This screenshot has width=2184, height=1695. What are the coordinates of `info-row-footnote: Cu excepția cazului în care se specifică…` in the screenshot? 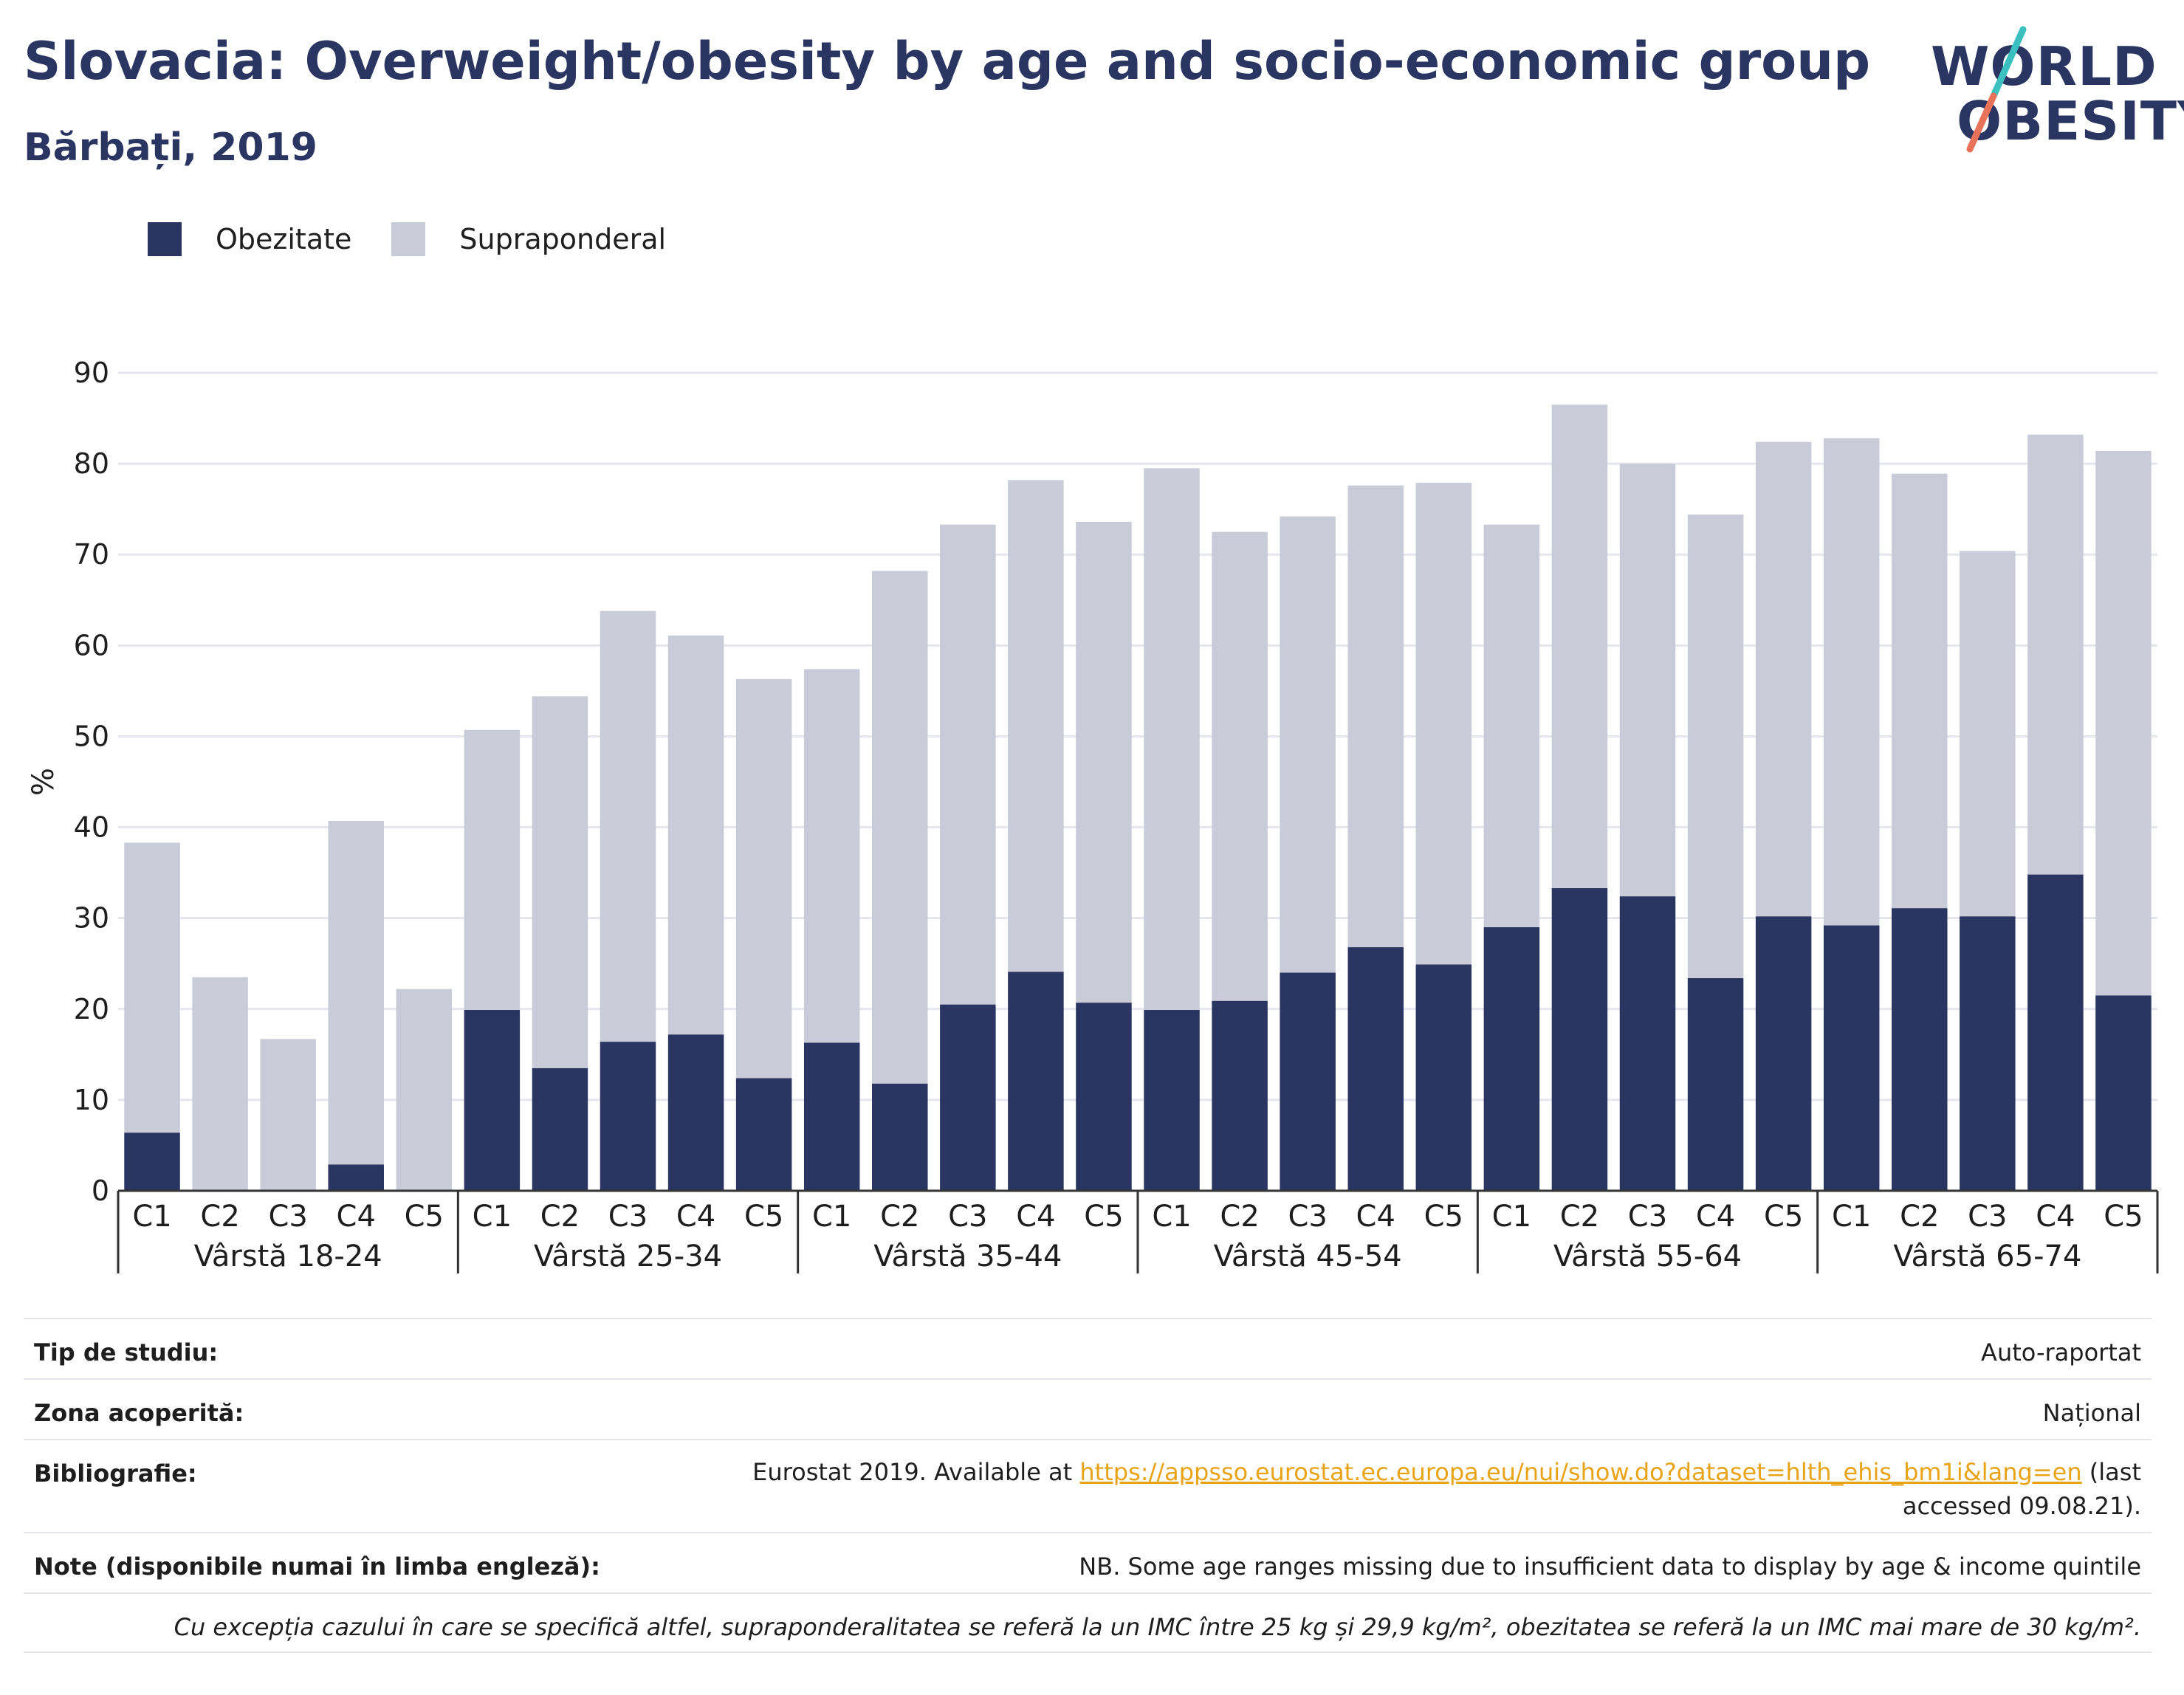 It's located at (1088, 1622).